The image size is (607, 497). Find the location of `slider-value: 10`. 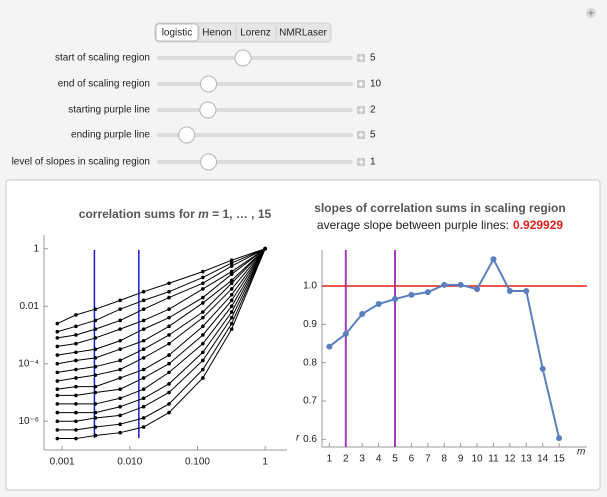

slider-value: 10 is located at coordinates (376, 84).